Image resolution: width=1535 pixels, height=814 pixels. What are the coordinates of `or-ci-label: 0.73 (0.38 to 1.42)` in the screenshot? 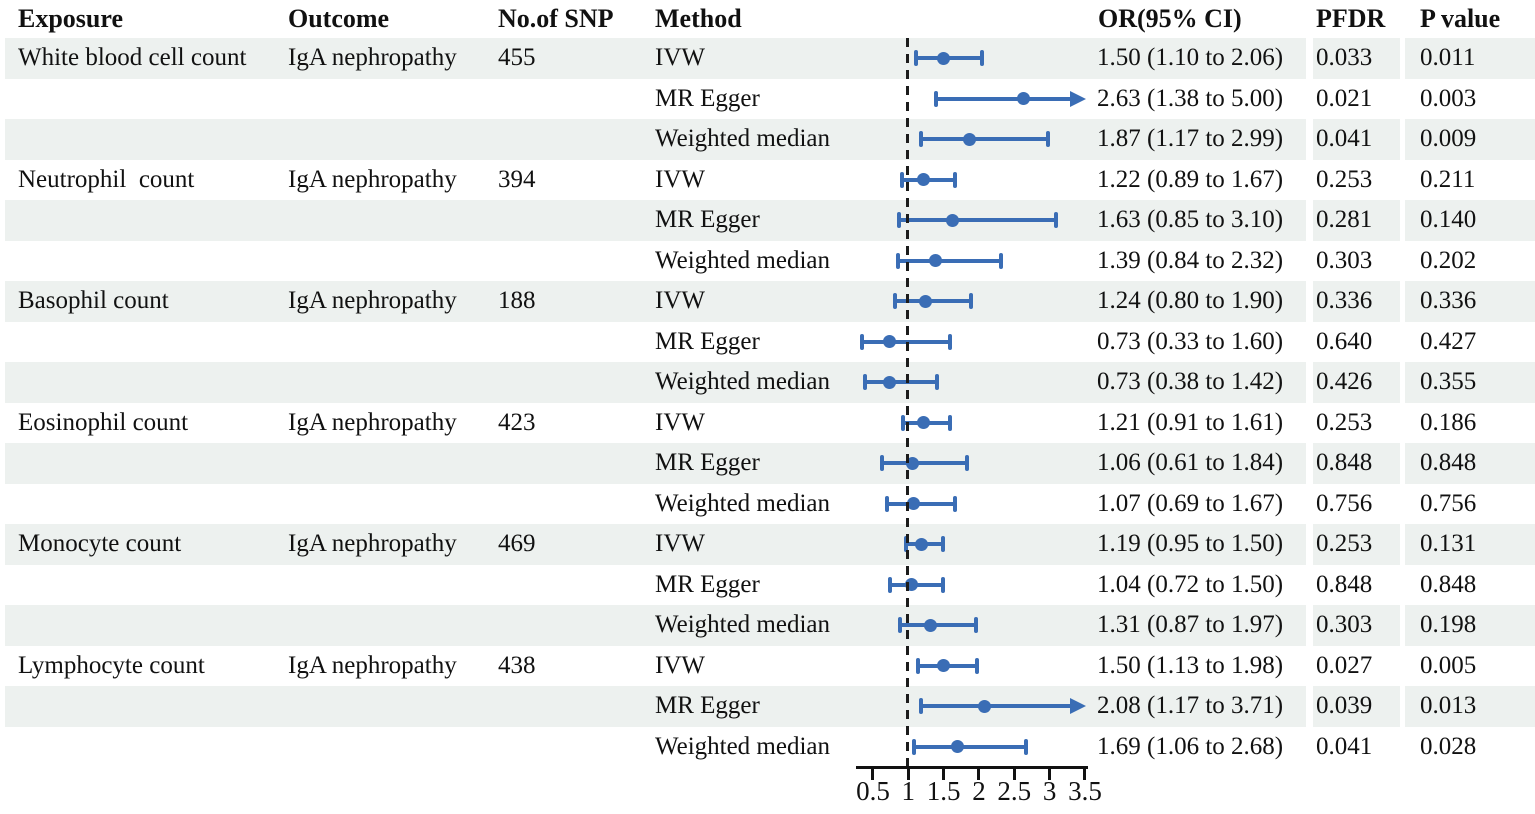 It's located at (1190, 382).